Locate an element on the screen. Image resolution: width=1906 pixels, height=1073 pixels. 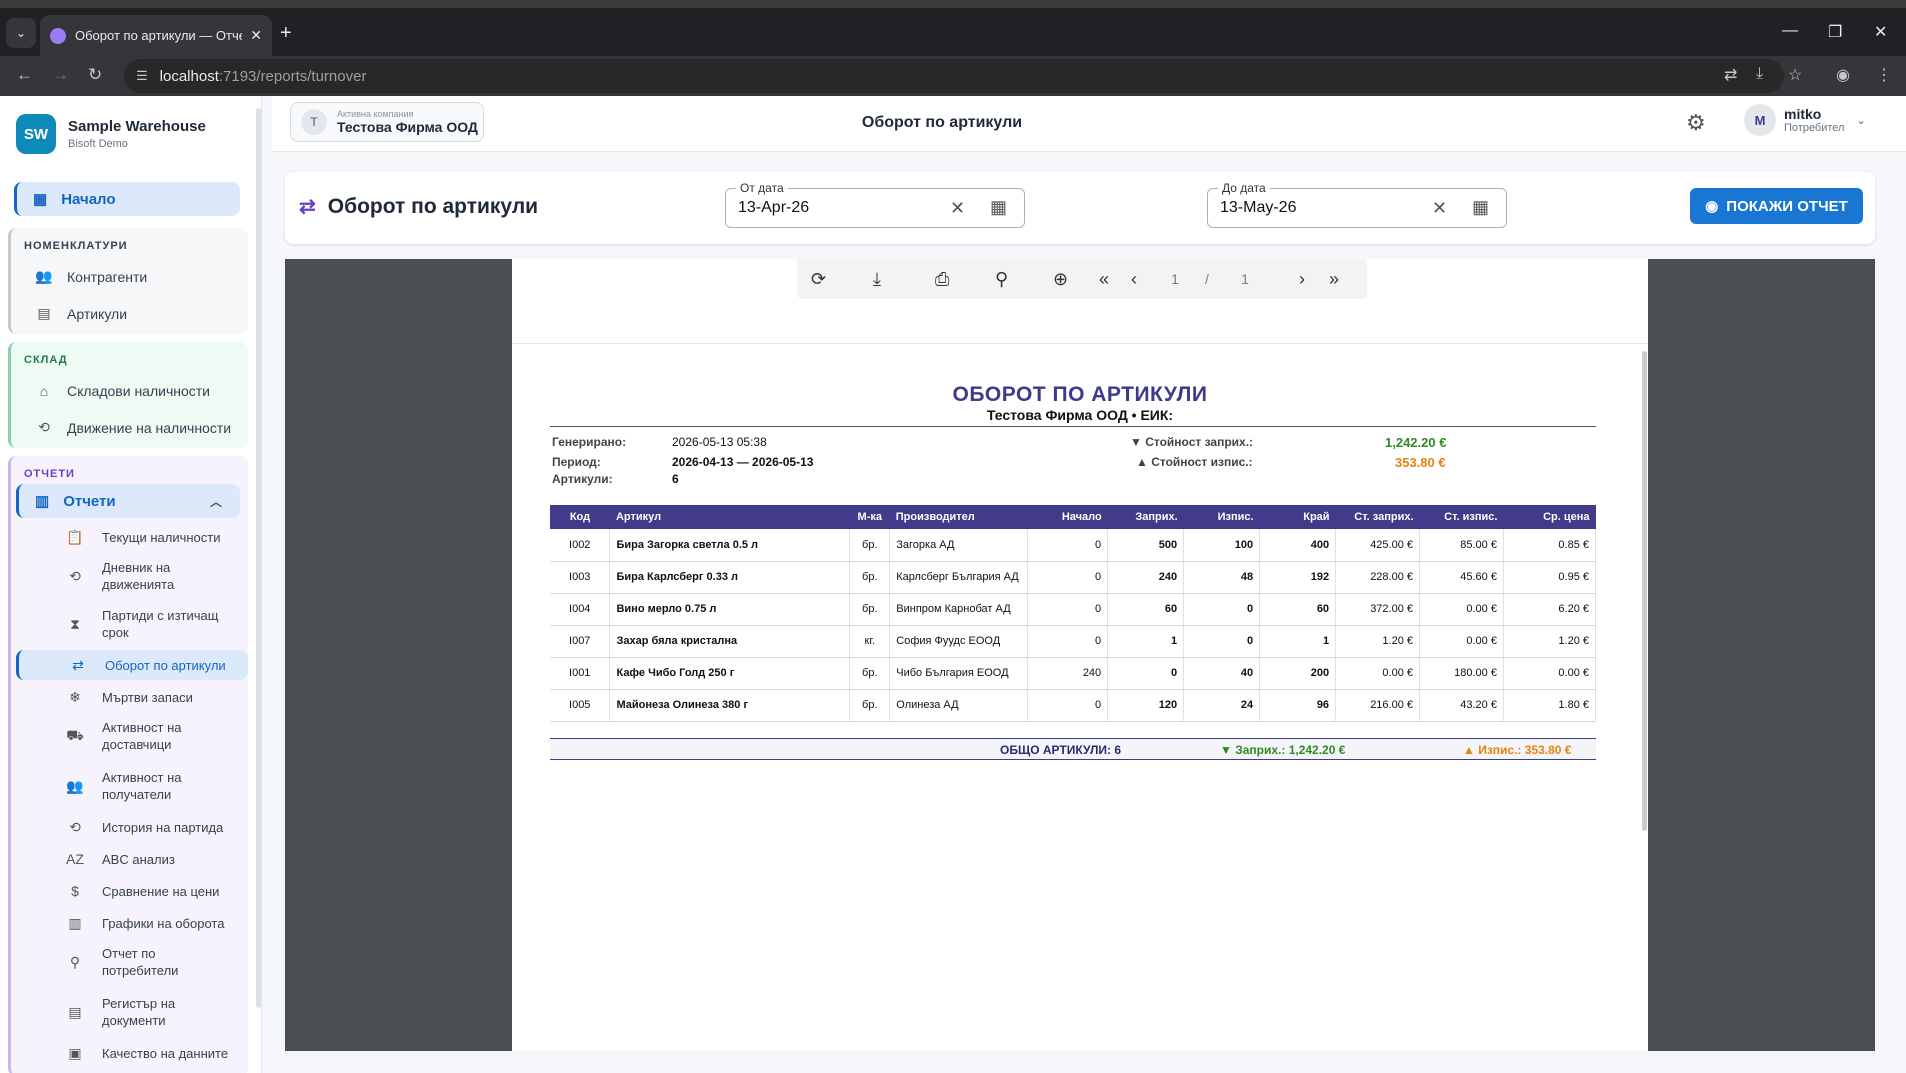
gear-icon: ⚙ is located at coordinates (1696, 122).